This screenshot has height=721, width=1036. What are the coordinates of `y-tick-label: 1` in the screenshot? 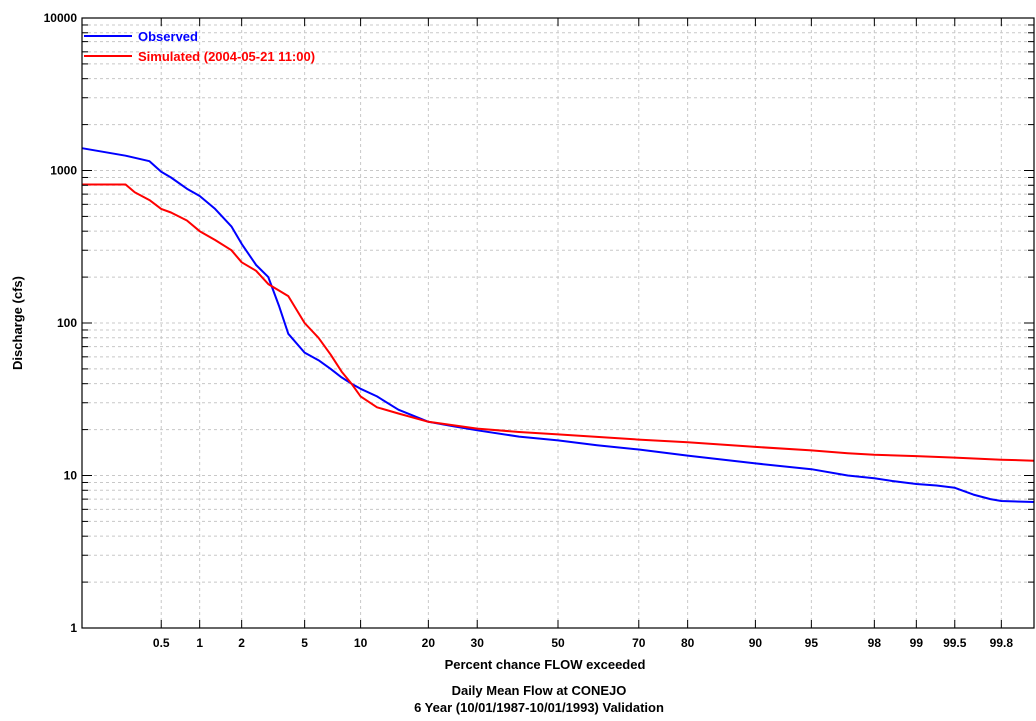 It's located at (73, 628).